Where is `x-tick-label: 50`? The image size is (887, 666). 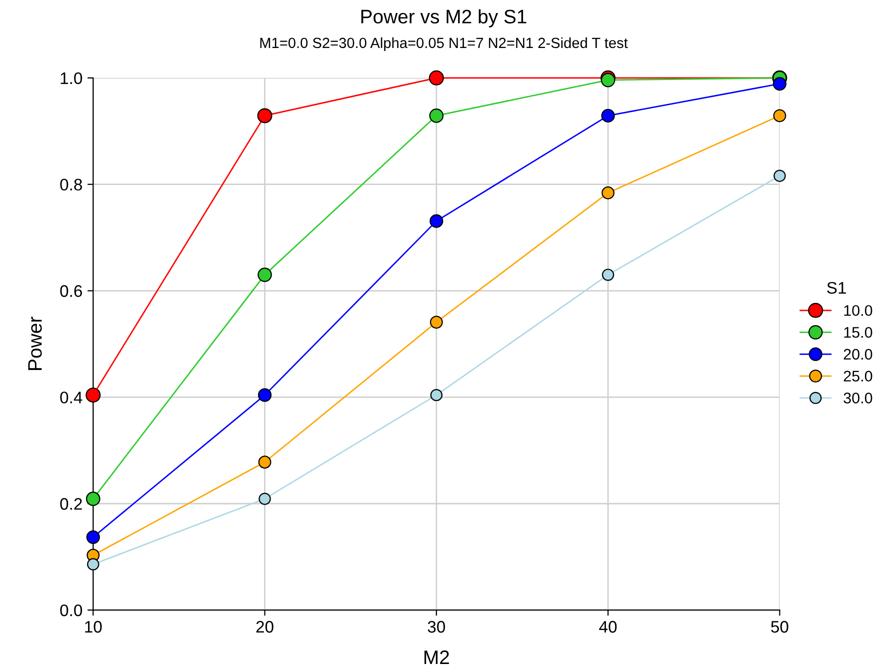
x-tick-label: 50 is located at coordinates (779, 626).